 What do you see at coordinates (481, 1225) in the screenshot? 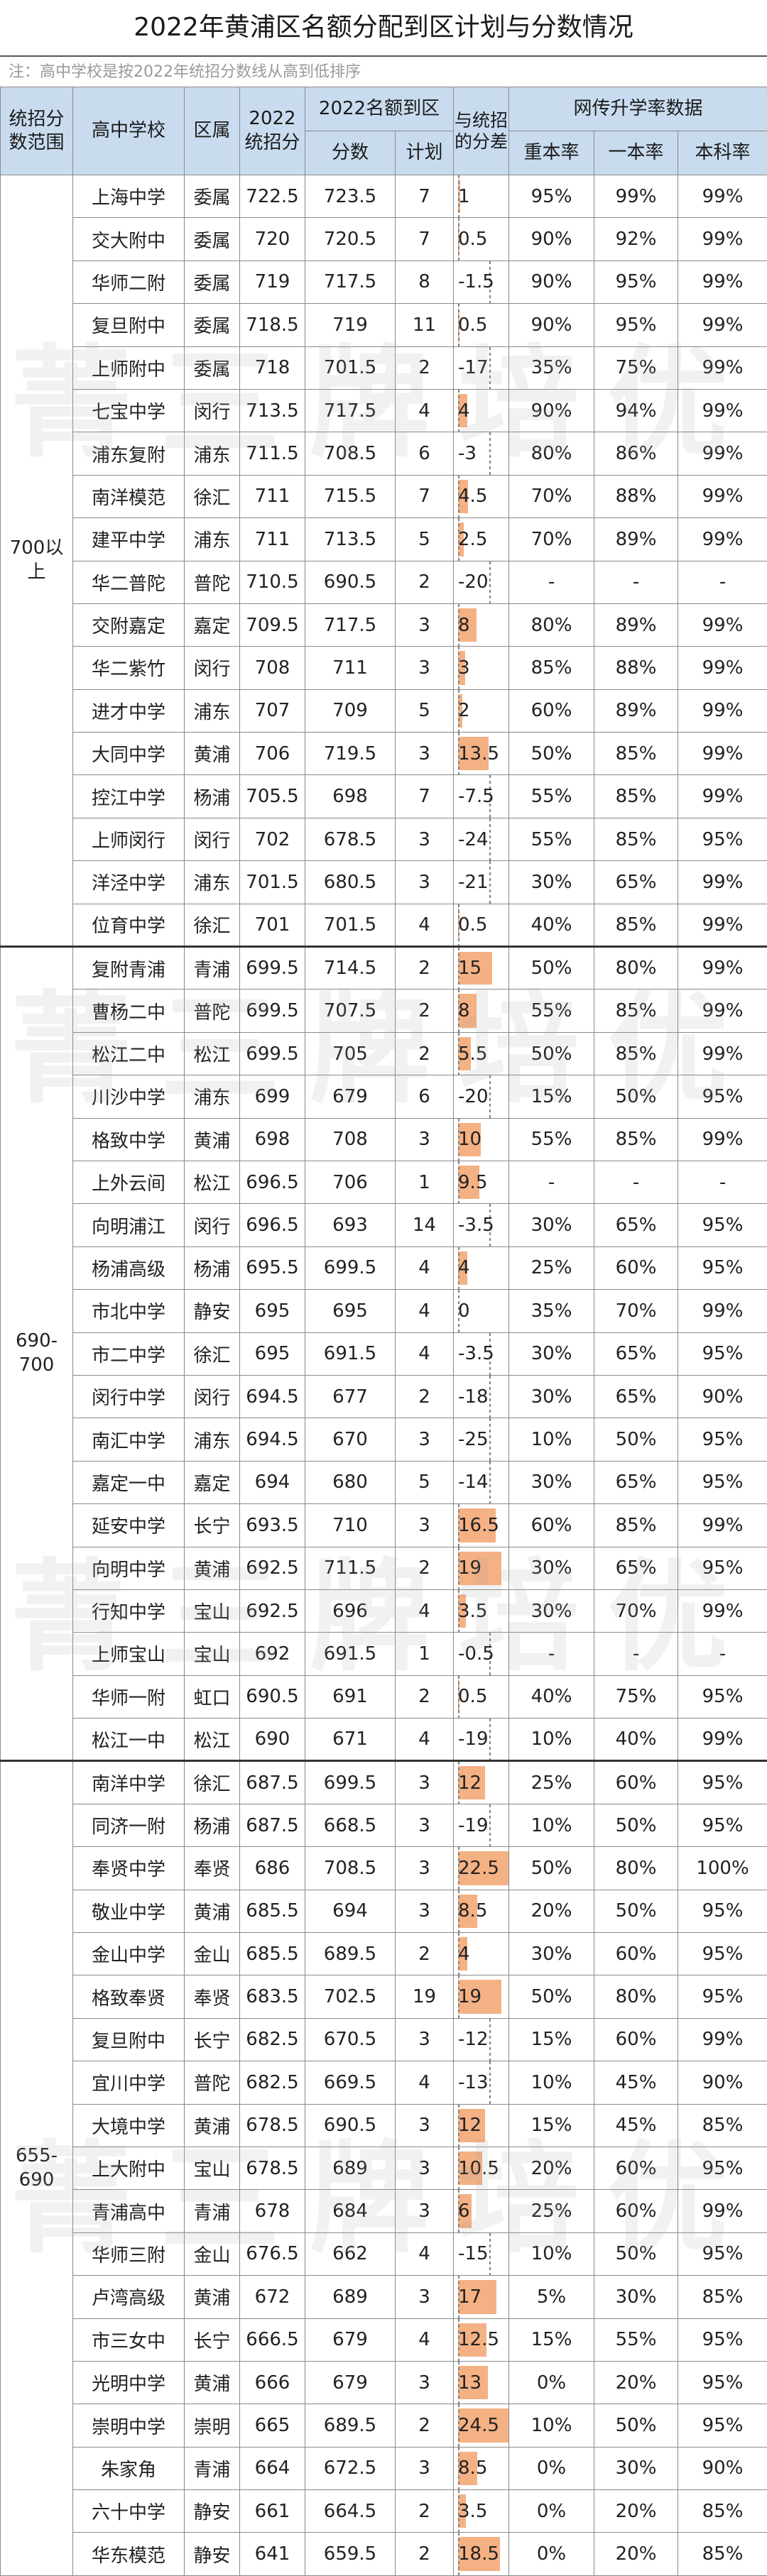
I see `diff-cell: -3.5` at bounding box center [481, 1225].